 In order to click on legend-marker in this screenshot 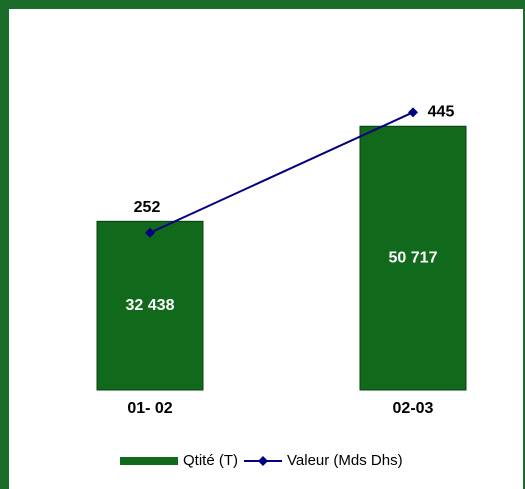, I will do `click(263, 461)`.